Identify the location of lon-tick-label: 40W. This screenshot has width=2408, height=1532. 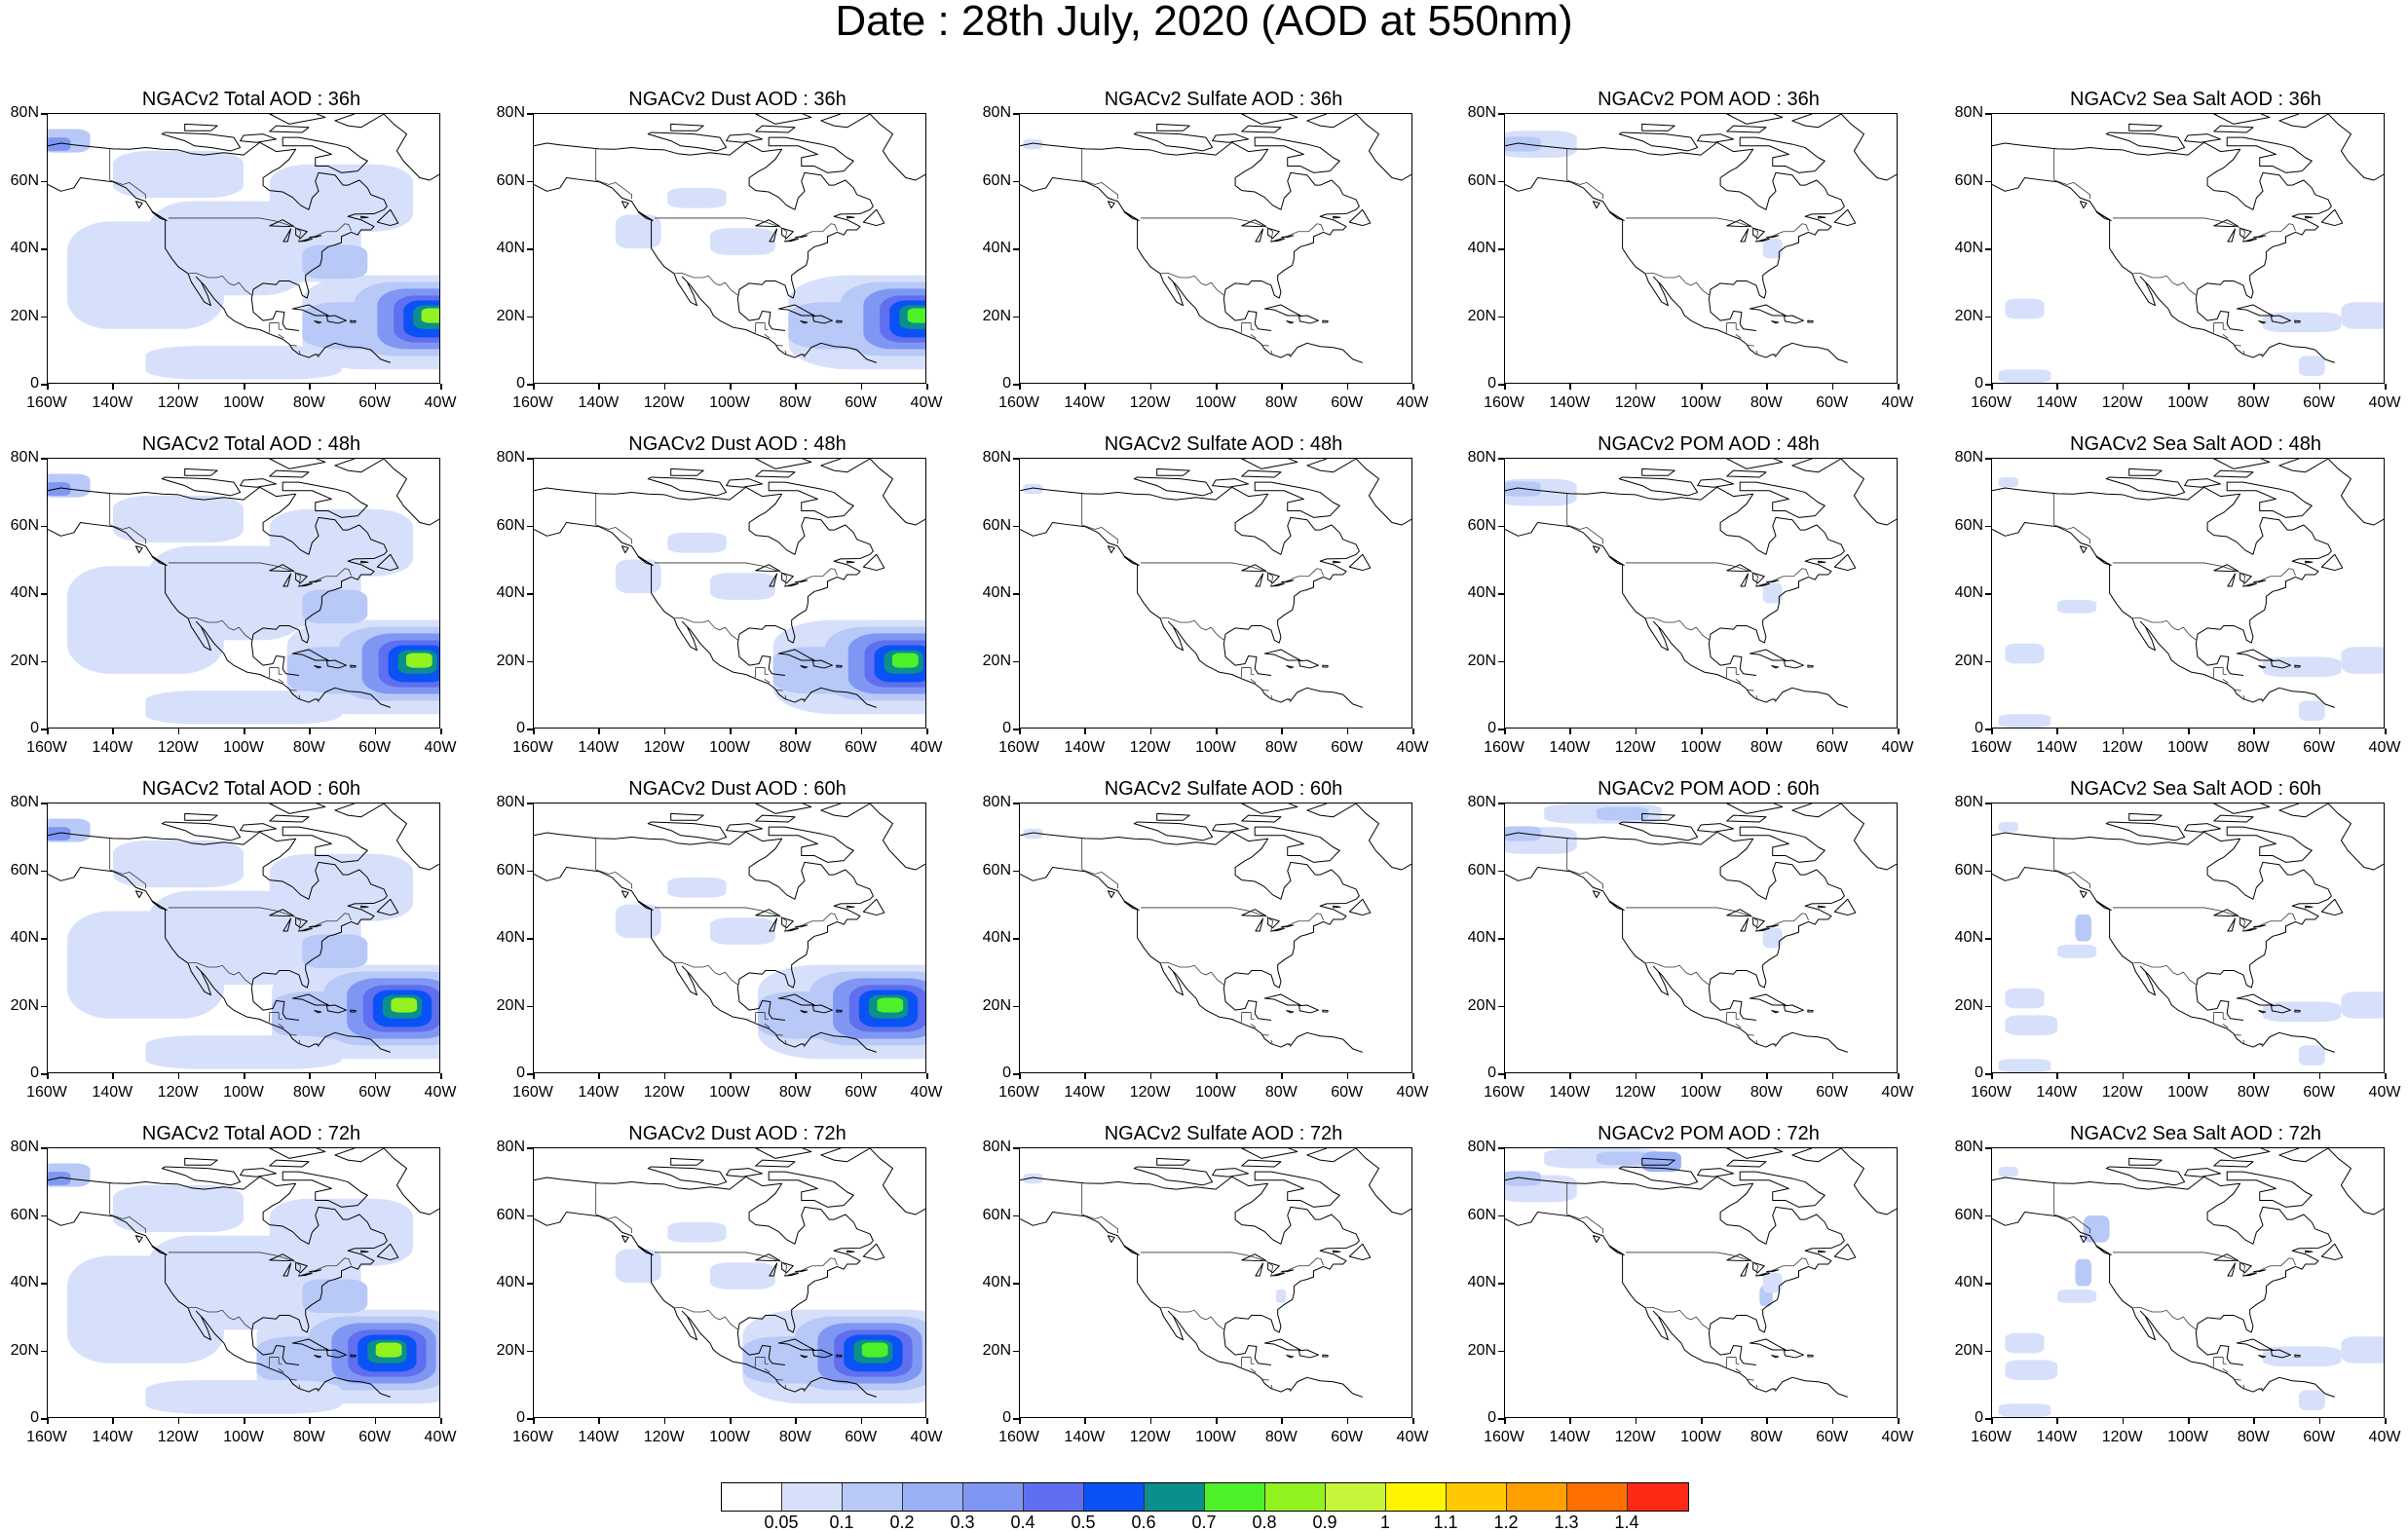
(2384, 748).